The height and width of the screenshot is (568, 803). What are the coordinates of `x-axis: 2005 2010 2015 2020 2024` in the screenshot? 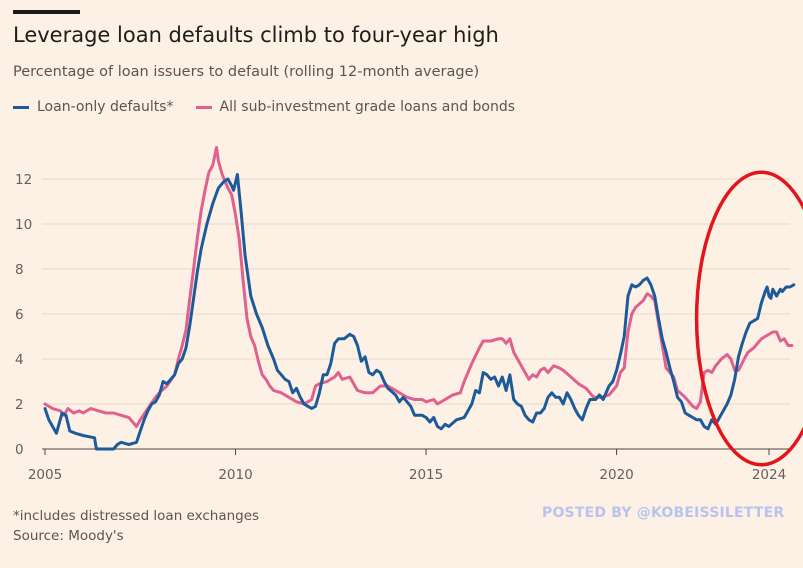 It's located at (409, 465).